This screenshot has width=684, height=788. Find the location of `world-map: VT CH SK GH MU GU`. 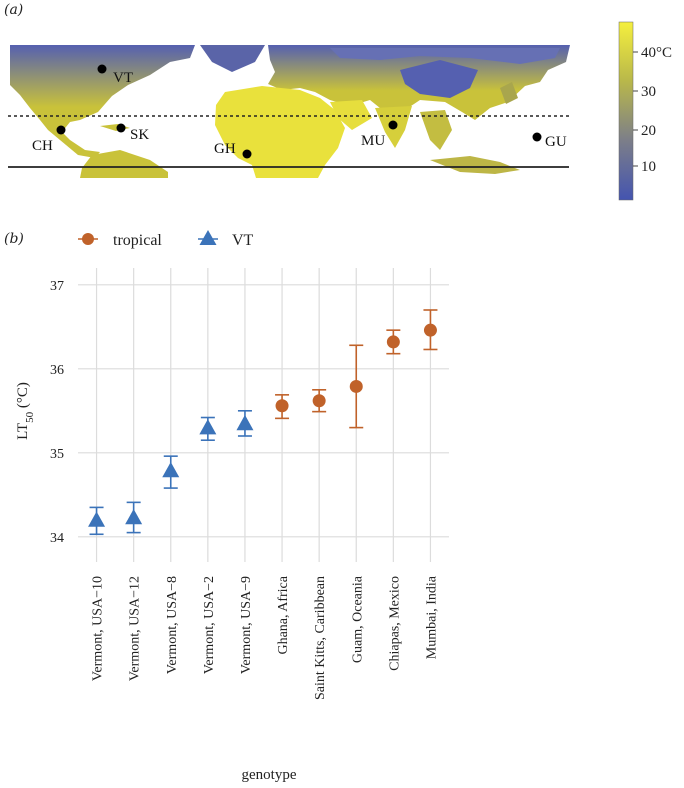

world-map: VT CH SK GH MU GU is located at coordinates (289, 111).